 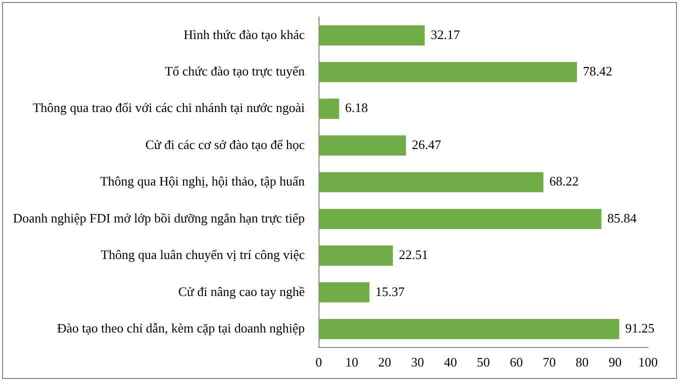 I want to click on x-tick-label: 20, so click(x=385, y=362).